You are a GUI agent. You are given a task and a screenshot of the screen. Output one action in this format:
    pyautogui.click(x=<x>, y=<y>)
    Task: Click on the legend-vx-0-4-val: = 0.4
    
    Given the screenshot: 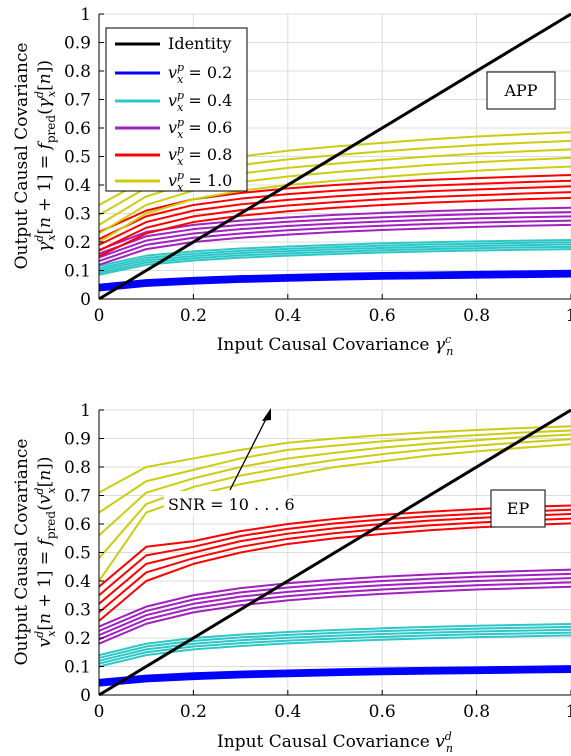 What is the action you would take?
    pyautogui.click(x=207, y=100)
    